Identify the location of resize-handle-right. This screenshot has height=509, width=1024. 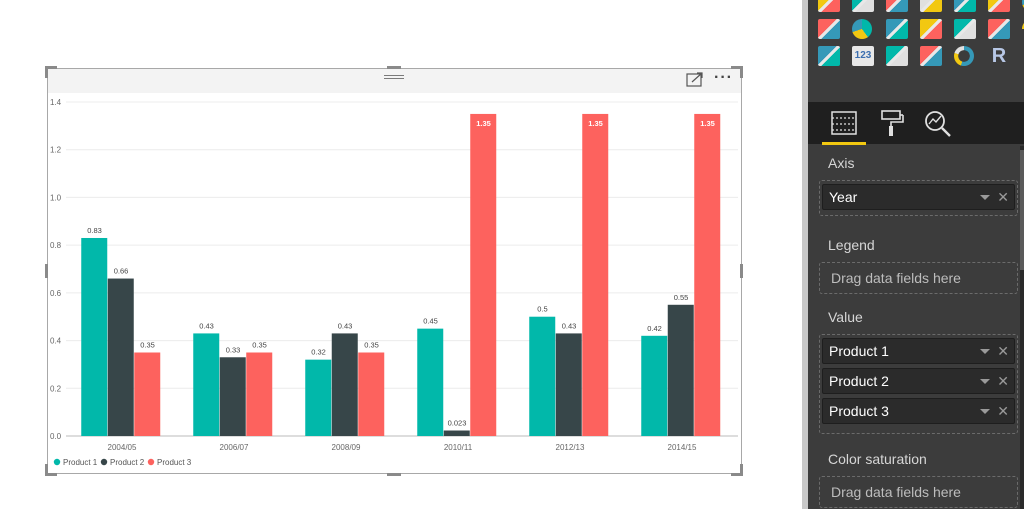
(741, 271).